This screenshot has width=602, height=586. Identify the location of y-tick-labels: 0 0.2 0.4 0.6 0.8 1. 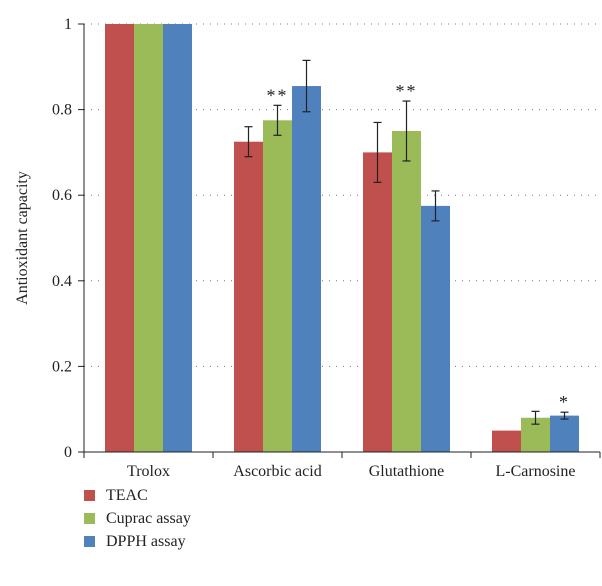
(62, 238).